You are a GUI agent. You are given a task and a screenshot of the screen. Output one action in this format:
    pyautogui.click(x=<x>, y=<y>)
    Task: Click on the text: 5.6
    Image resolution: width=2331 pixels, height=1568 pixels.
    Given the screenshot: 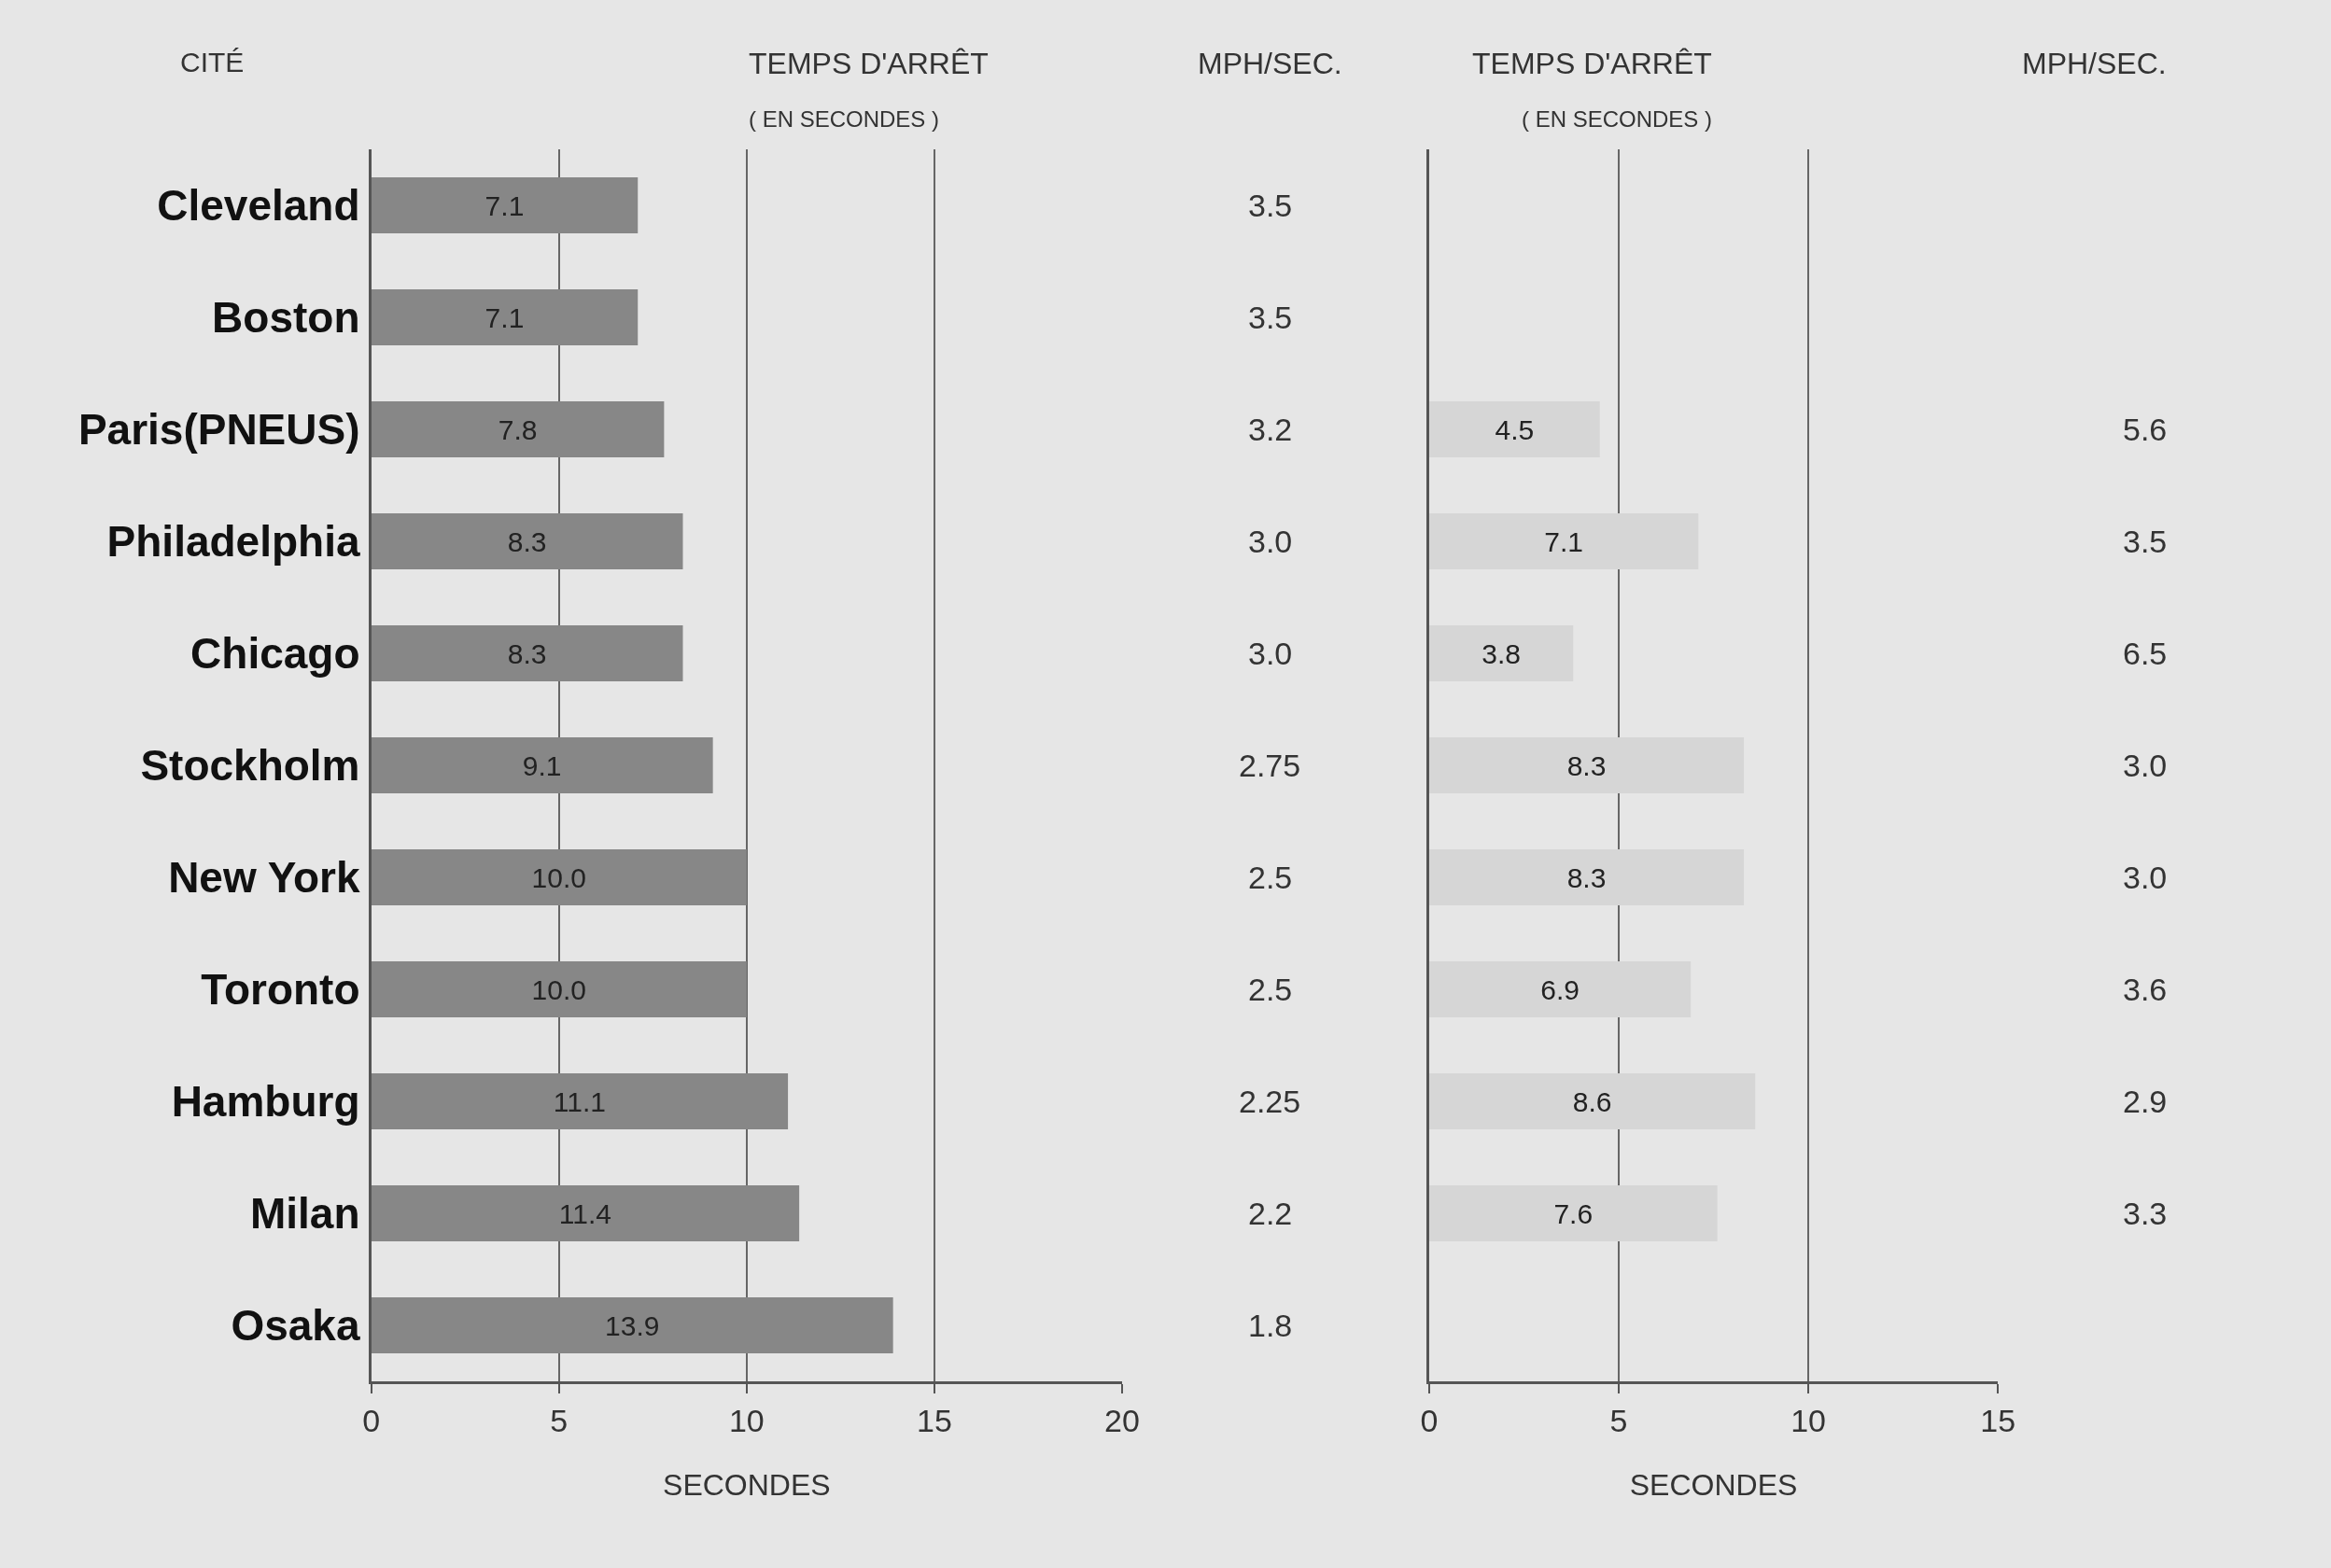 What is the action you would take?
    pyautogui.click(x=2145, y=429)
    